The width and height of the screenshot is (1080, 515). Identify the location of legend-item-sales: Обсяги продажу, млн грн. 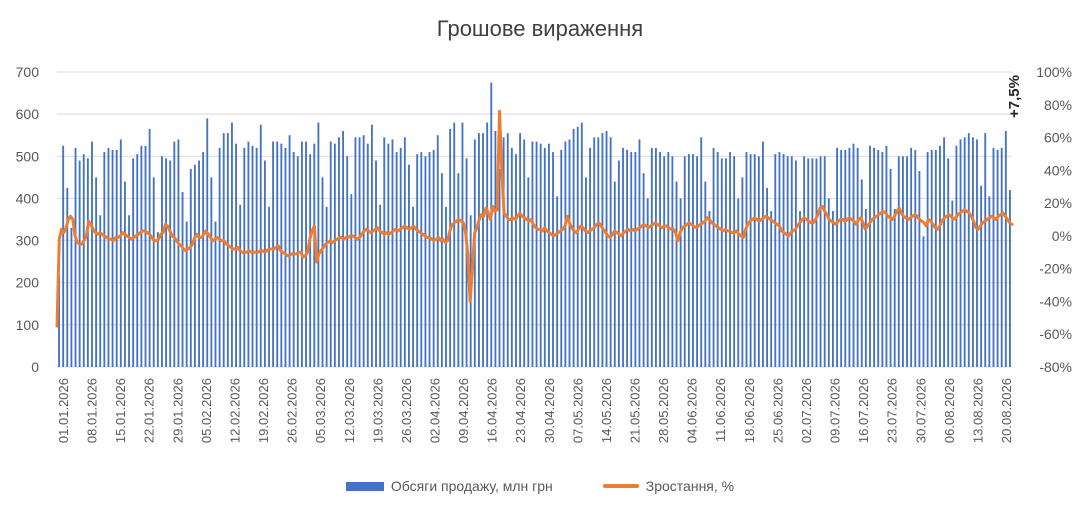
(449, 486).